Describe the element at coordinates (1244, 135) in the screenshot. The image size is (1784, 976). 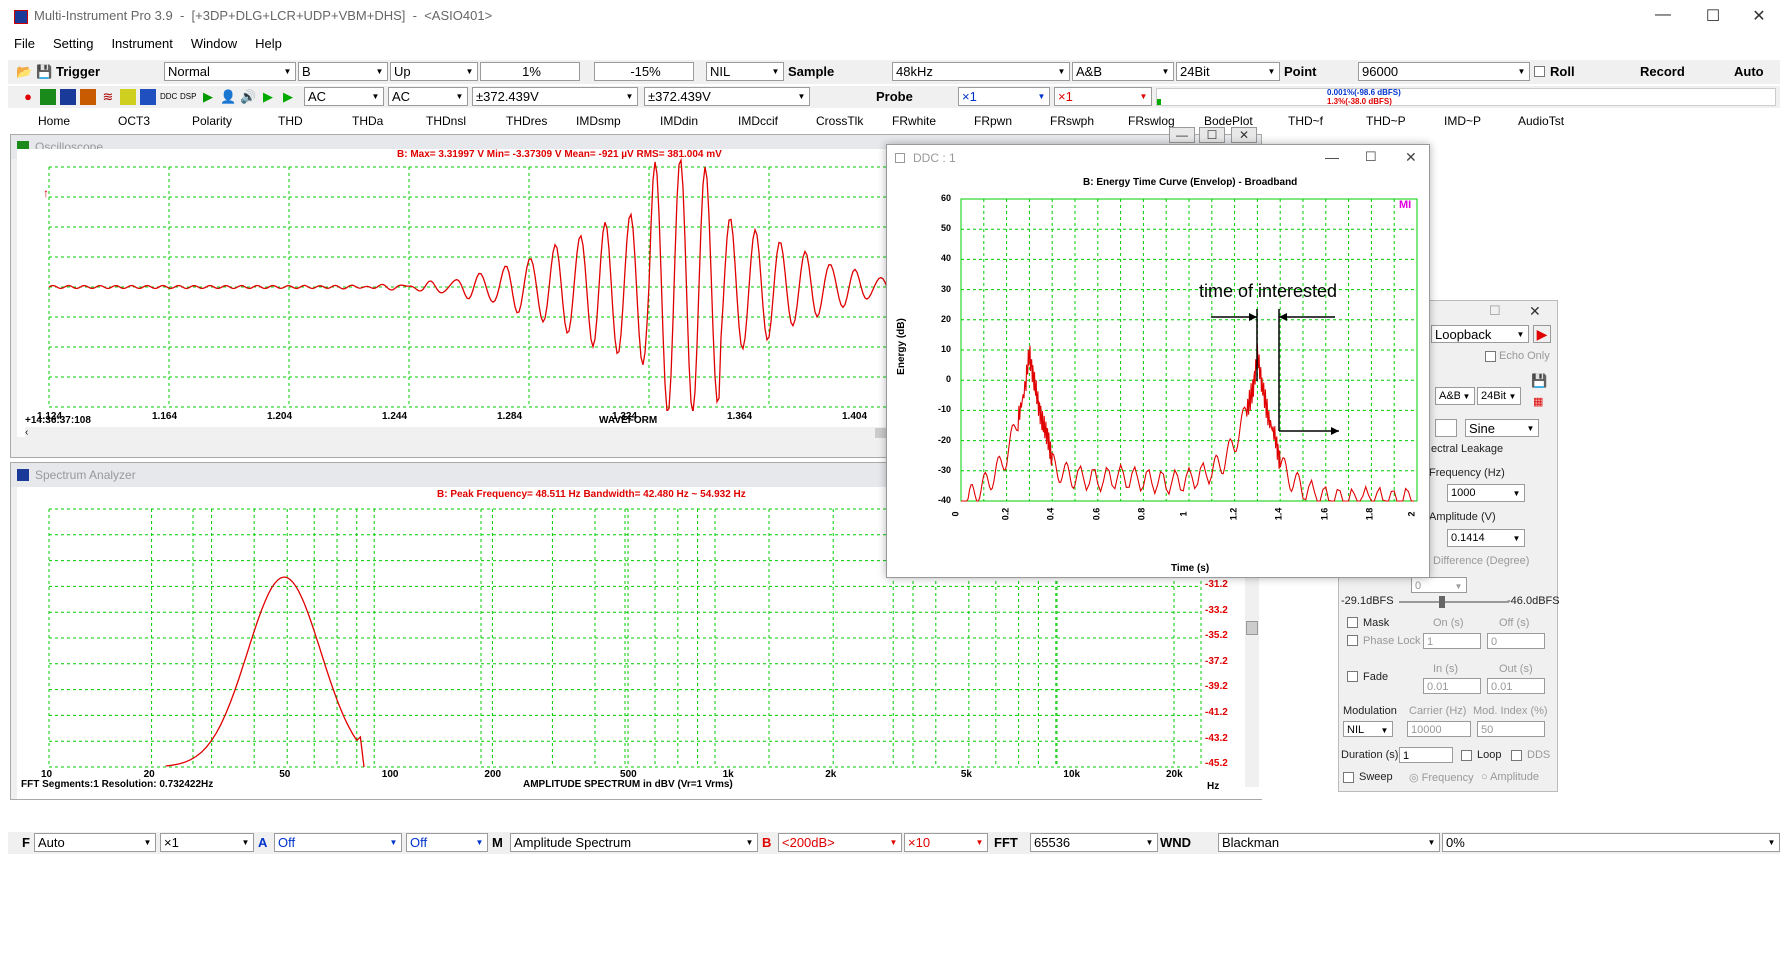
I see `osc-close-button: ✕` at that location.